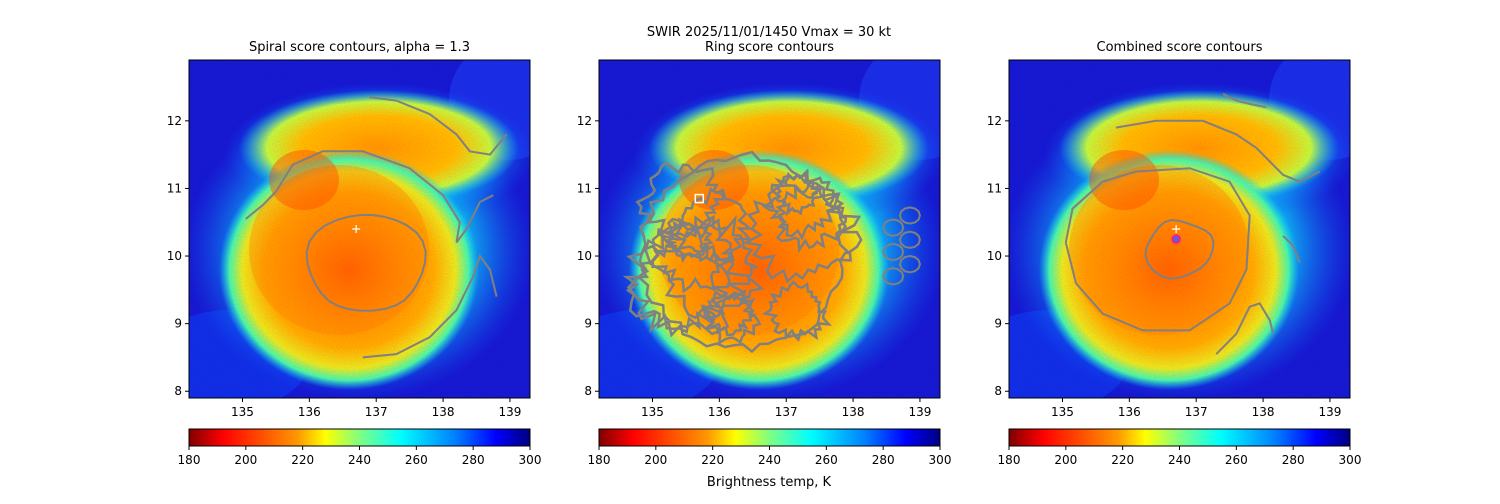 This screenshot has height=504, width=1500. I want to click on center-marker-square, so click(699, 198).